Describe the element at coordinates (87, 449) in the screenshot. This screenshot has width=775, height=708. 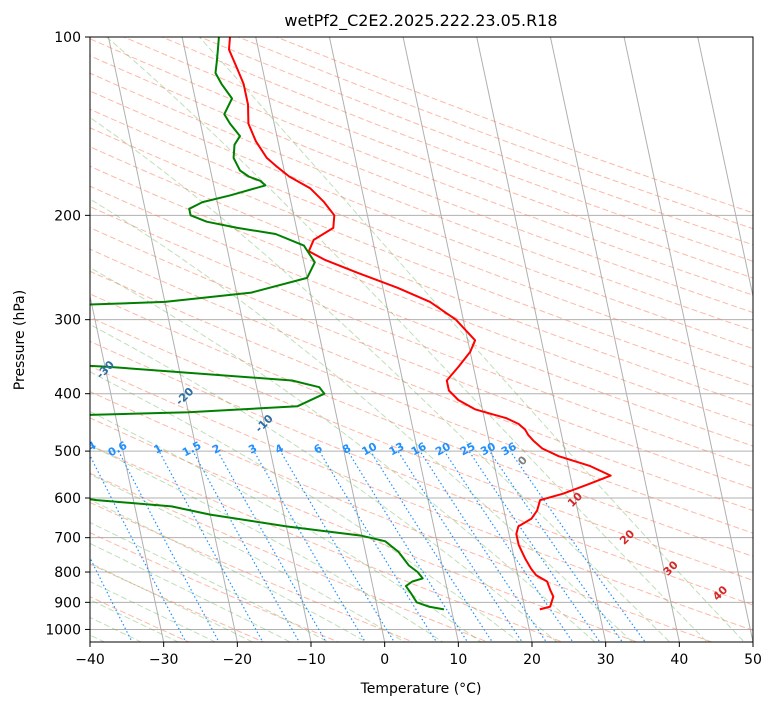
I see `mixing-ratio-label: 0.4` at that location.